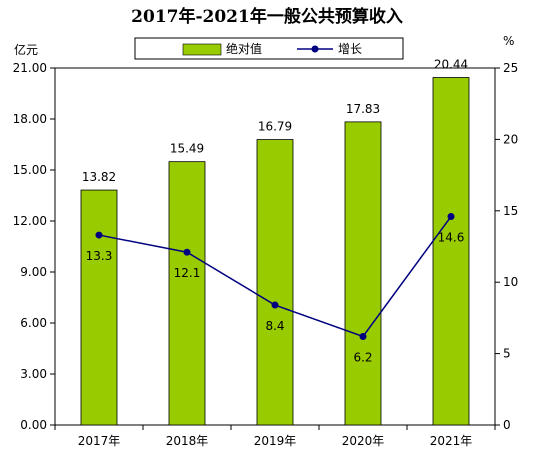 This screenshot has height=466, width=534. What do you see at coordinates (510, 282) in the screenshot?
I see `right-tick-label: 10` at bounding box center [510, 282].